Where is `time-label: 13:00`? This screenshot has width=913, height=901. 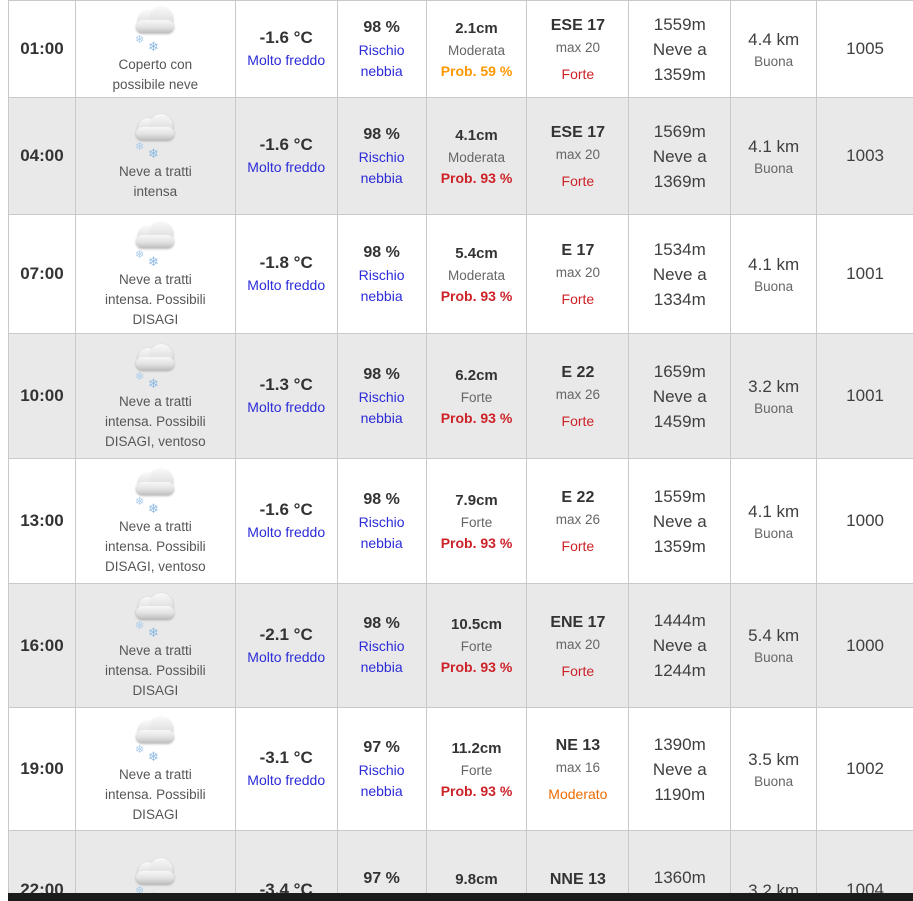
time-label: 13:00 is located at coordinates (42, 520).